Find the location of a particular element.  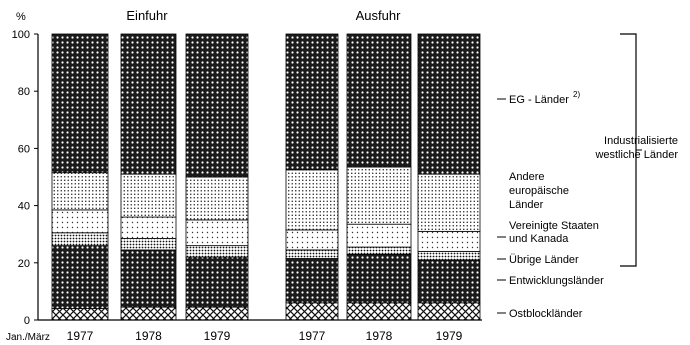

legend-entw: Entwicklungsländer is located at coordinates (550, 281).